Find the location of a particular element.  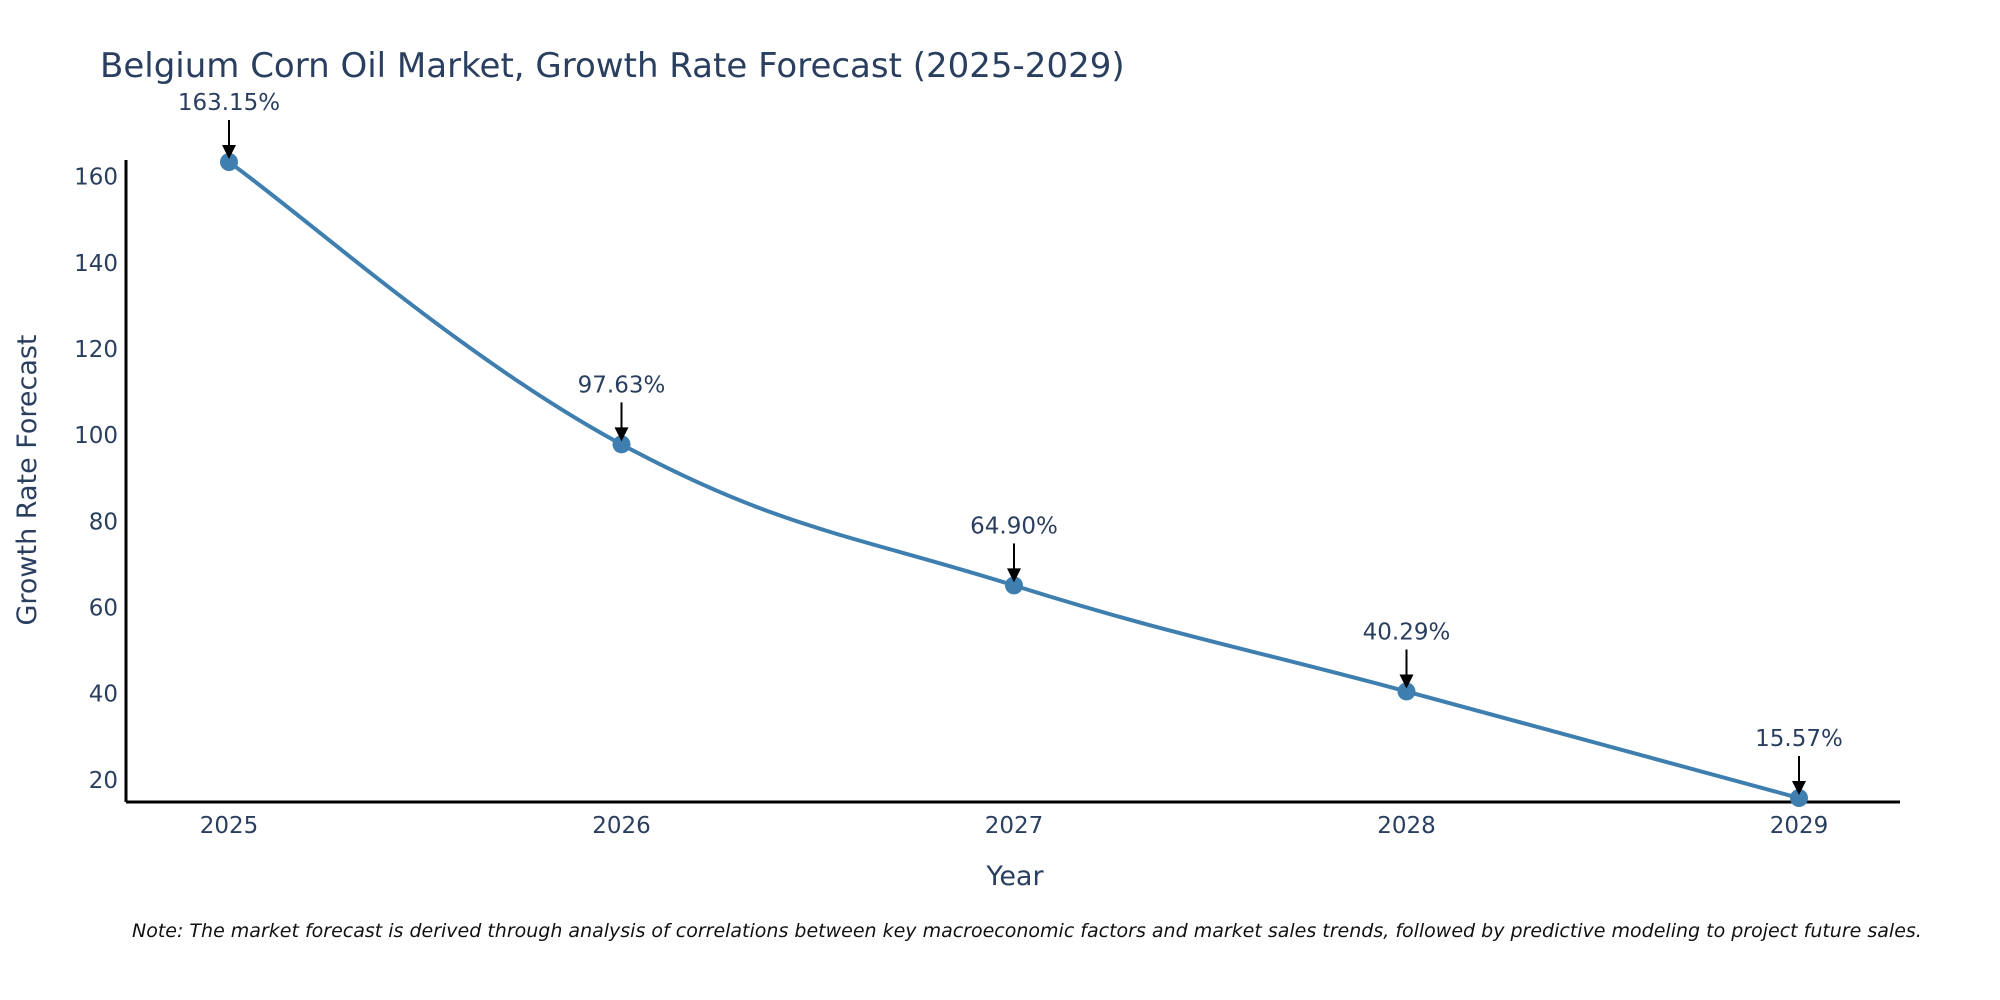

data-label: 15.57% is located at coordinates (1799, 739).